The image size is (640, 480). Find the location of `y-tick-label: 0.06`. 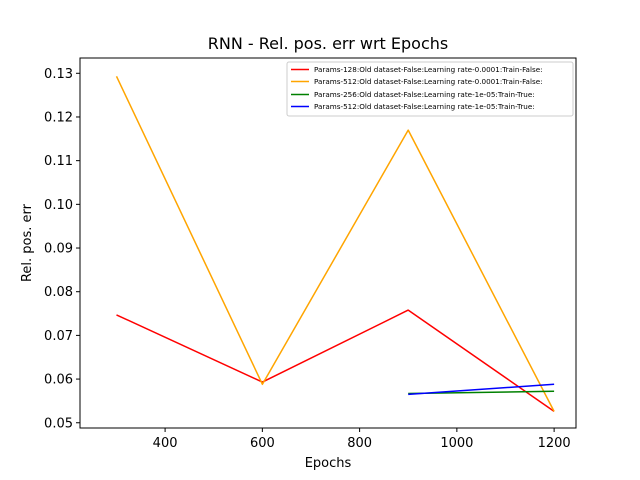

y-tick-label: 0.06 is located at coordinates (58, 380).